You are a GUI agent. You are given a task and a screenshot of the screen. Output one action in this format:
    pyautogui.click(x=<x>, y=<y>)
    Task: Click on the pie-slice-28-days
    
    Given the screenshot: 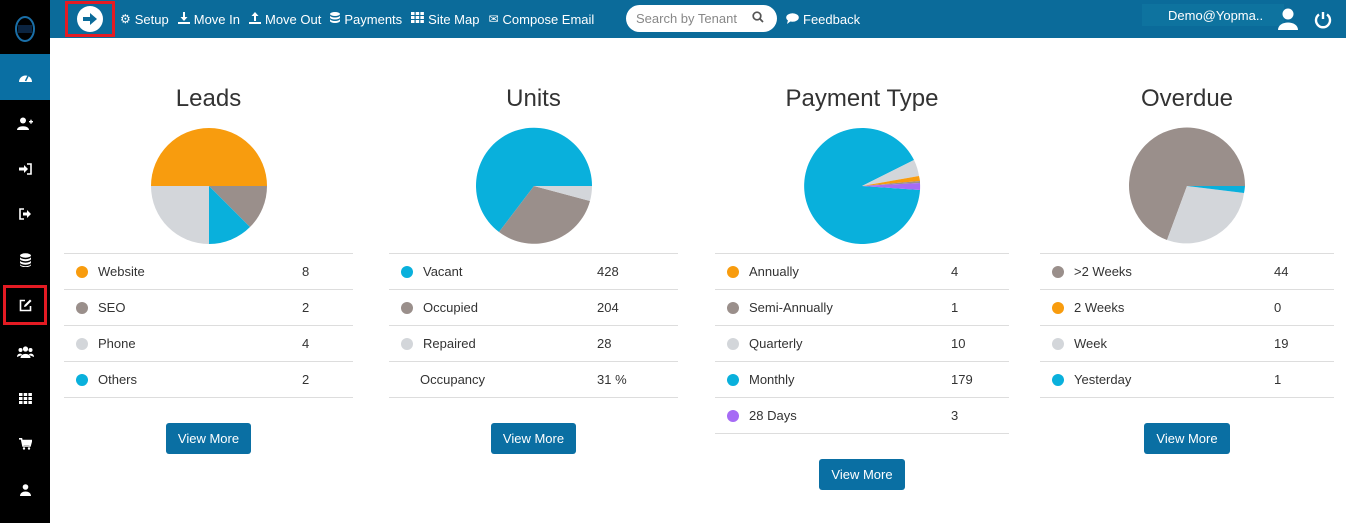 What is the action you would take?
    pyautogui.click(x=891, y=186)
    